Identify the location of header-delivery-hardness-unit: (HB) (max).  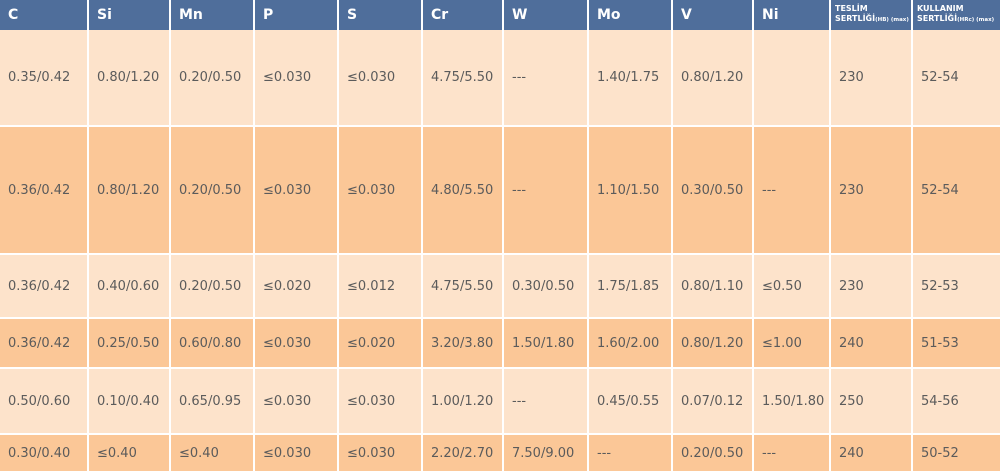
(892, 20).